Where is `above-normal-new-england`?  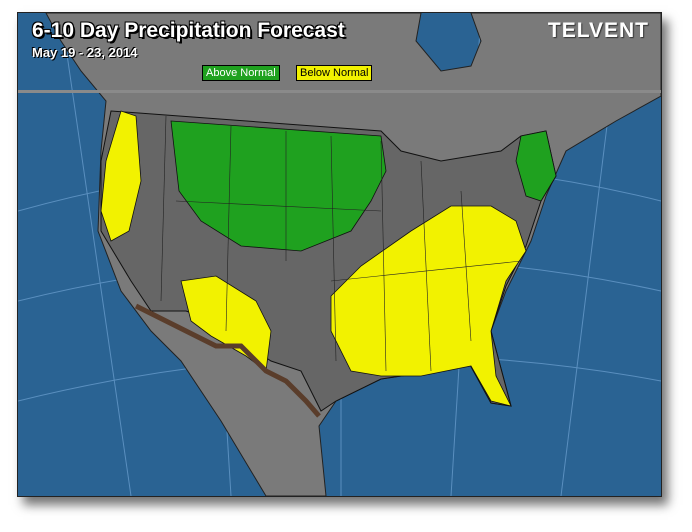 above-normal-new-england is located at coordinates (536, 166).